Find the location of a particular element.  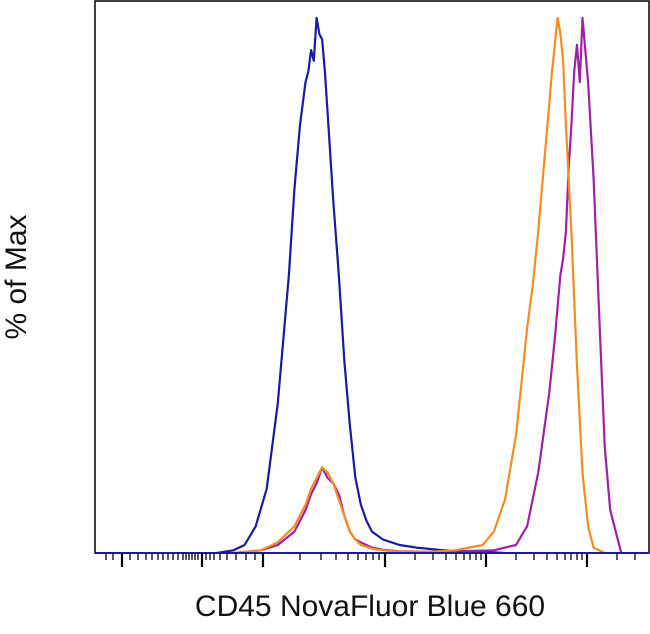

x-axis-ticks is located at coordinates (370, 560).